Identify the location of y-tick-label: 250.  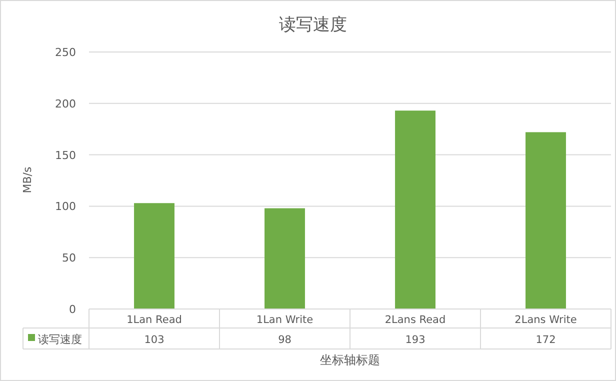
(65, 52).